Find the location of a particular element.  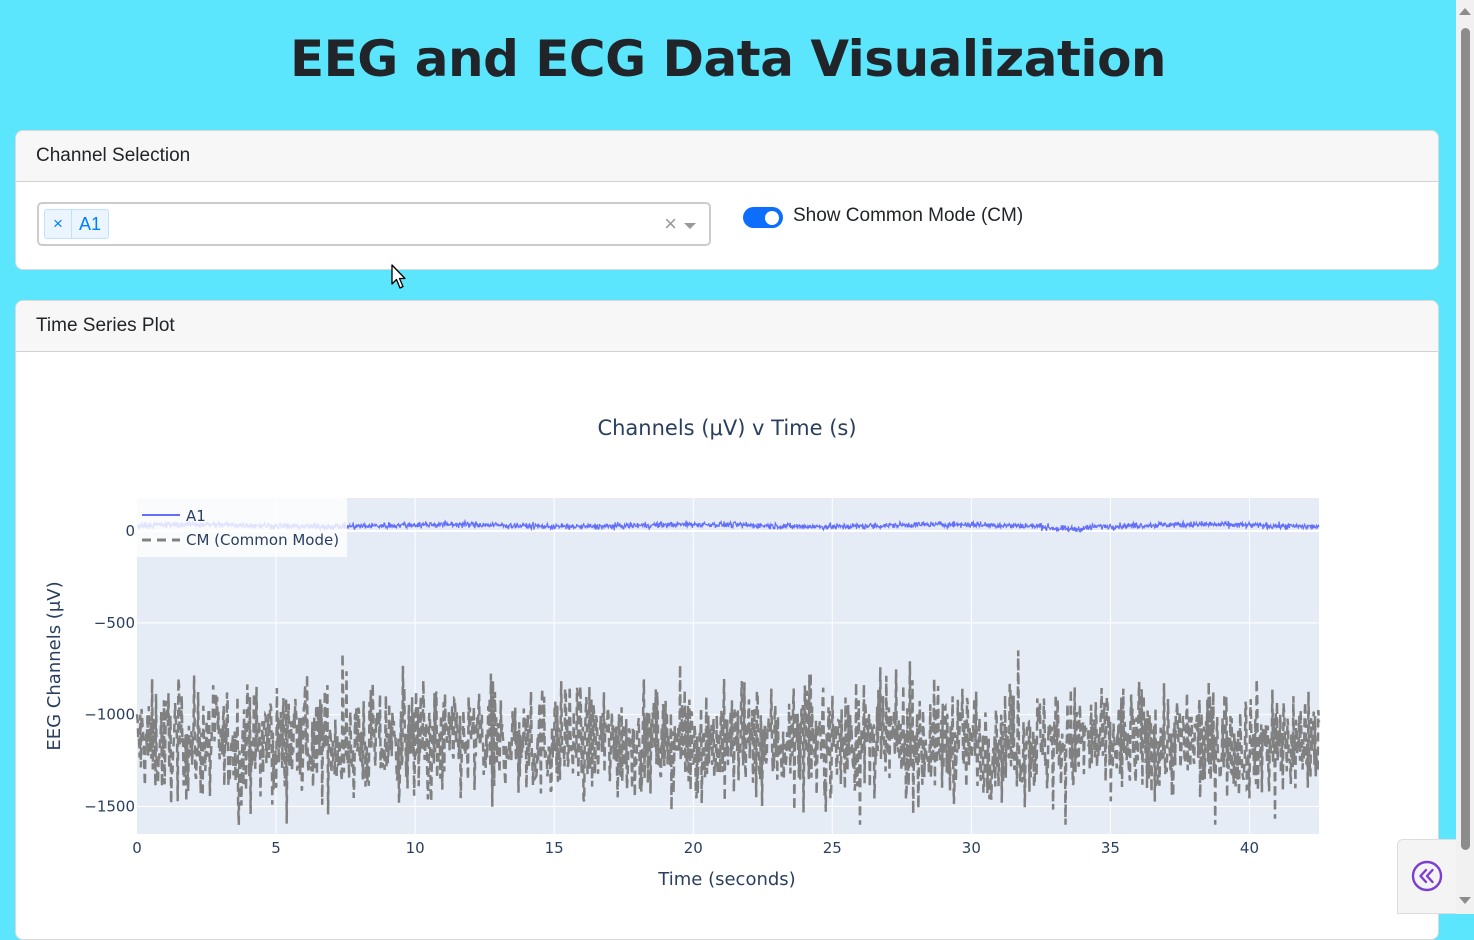

scroll-up-arrow-icon is located at coordinates (1465, 11).